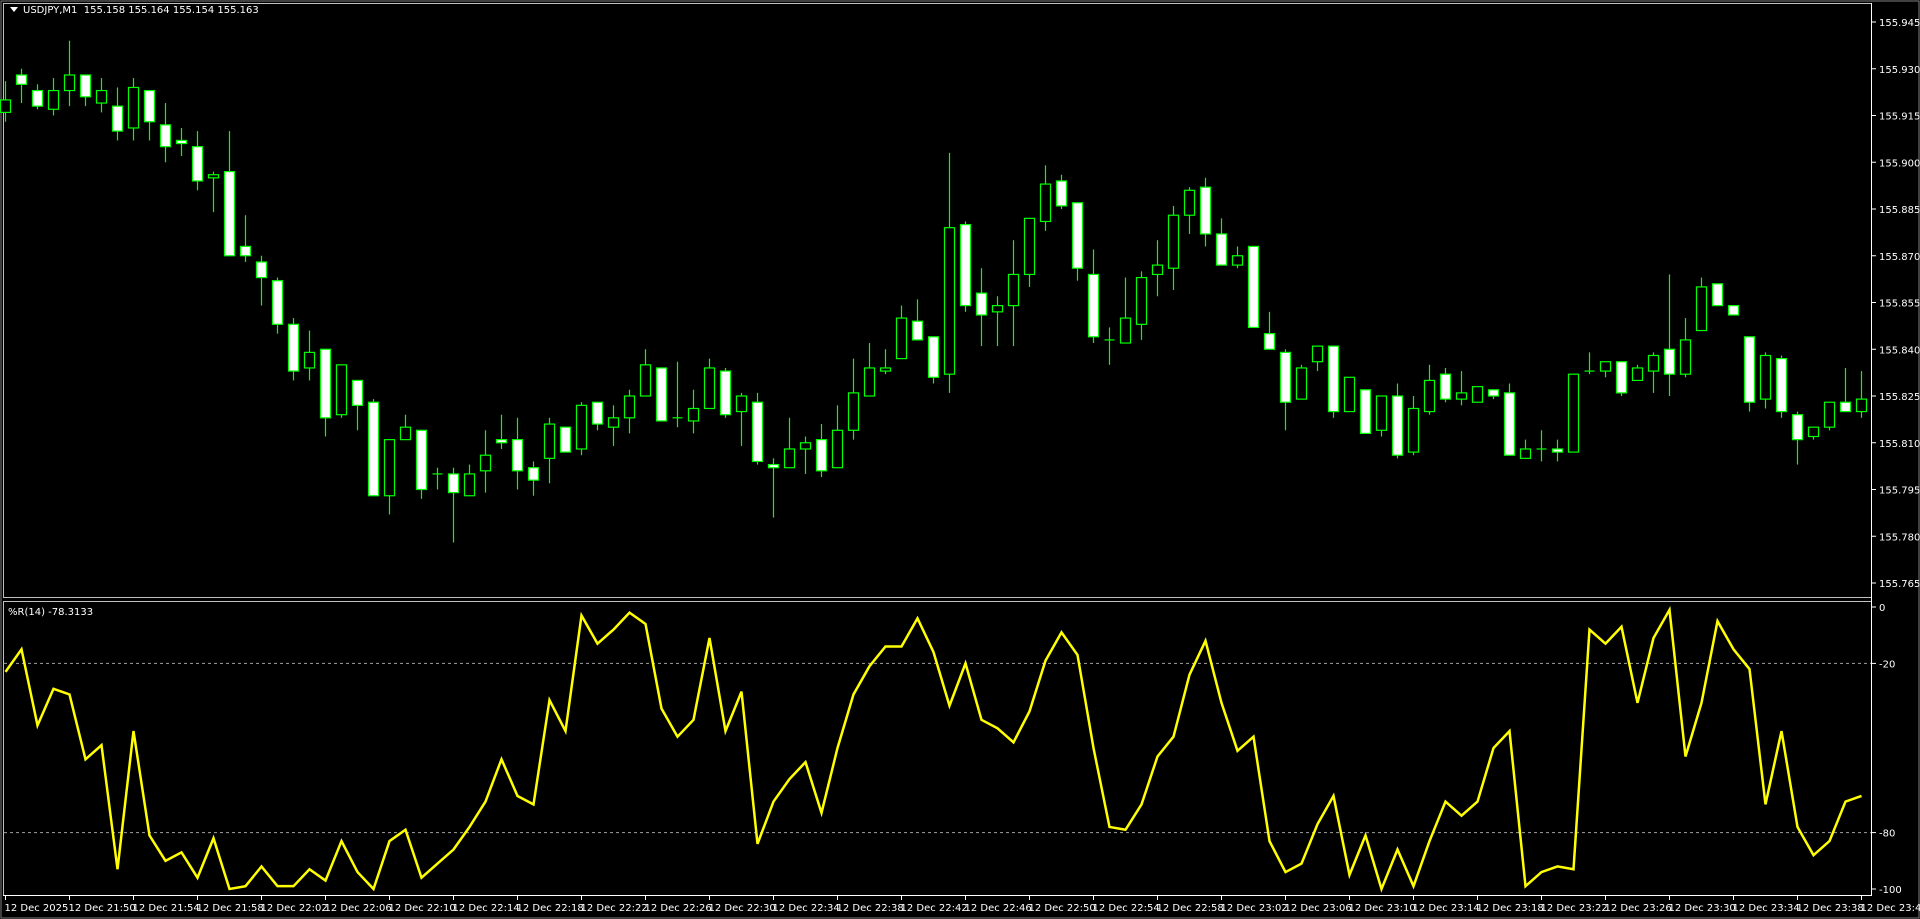 The width and height of the screenshot is (1920, 919). I want to click on dropdown-triangle-icon, so click(14, 9).